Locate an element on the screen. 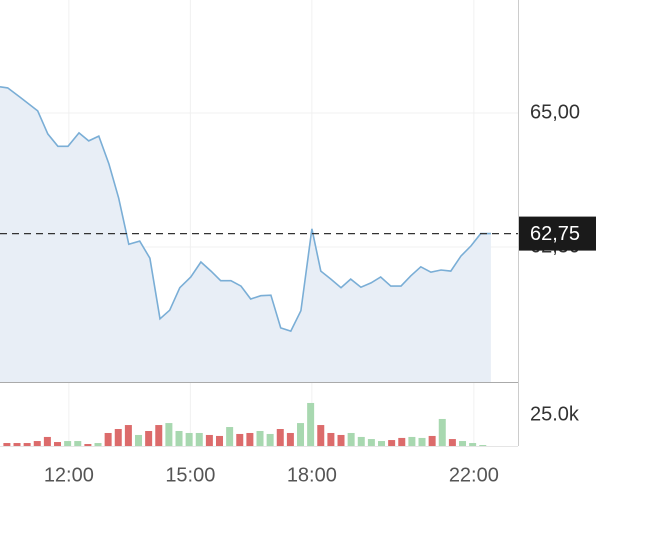 This screenshot has height=536, width=650. last-price-label: 62,75 is located at coordinates (555, 234).